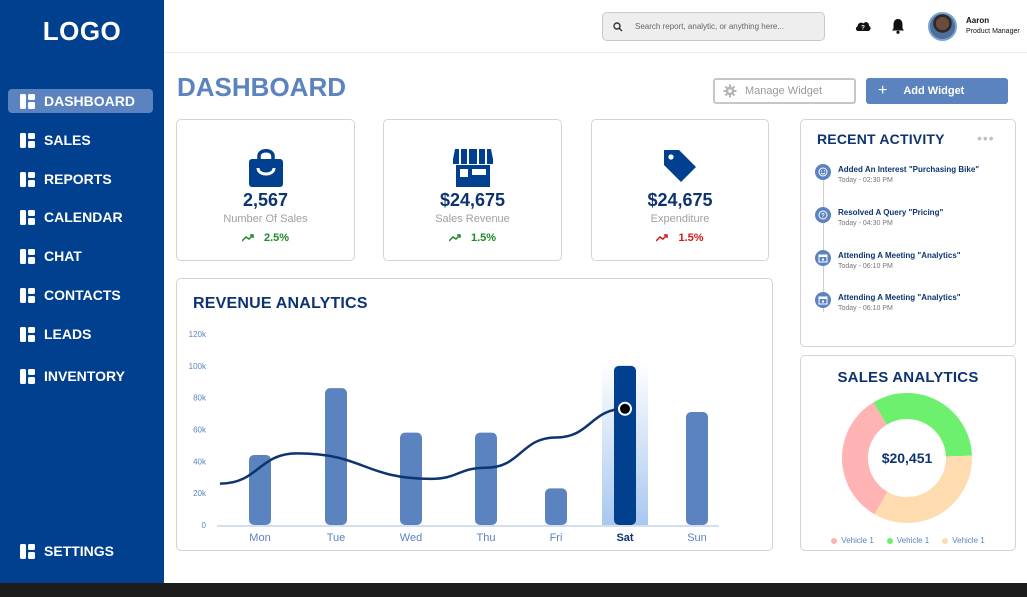 This screenshot has width=1027, height=597. I want to click on sidebar-item-reports: REPORTS, so click(80, 179).